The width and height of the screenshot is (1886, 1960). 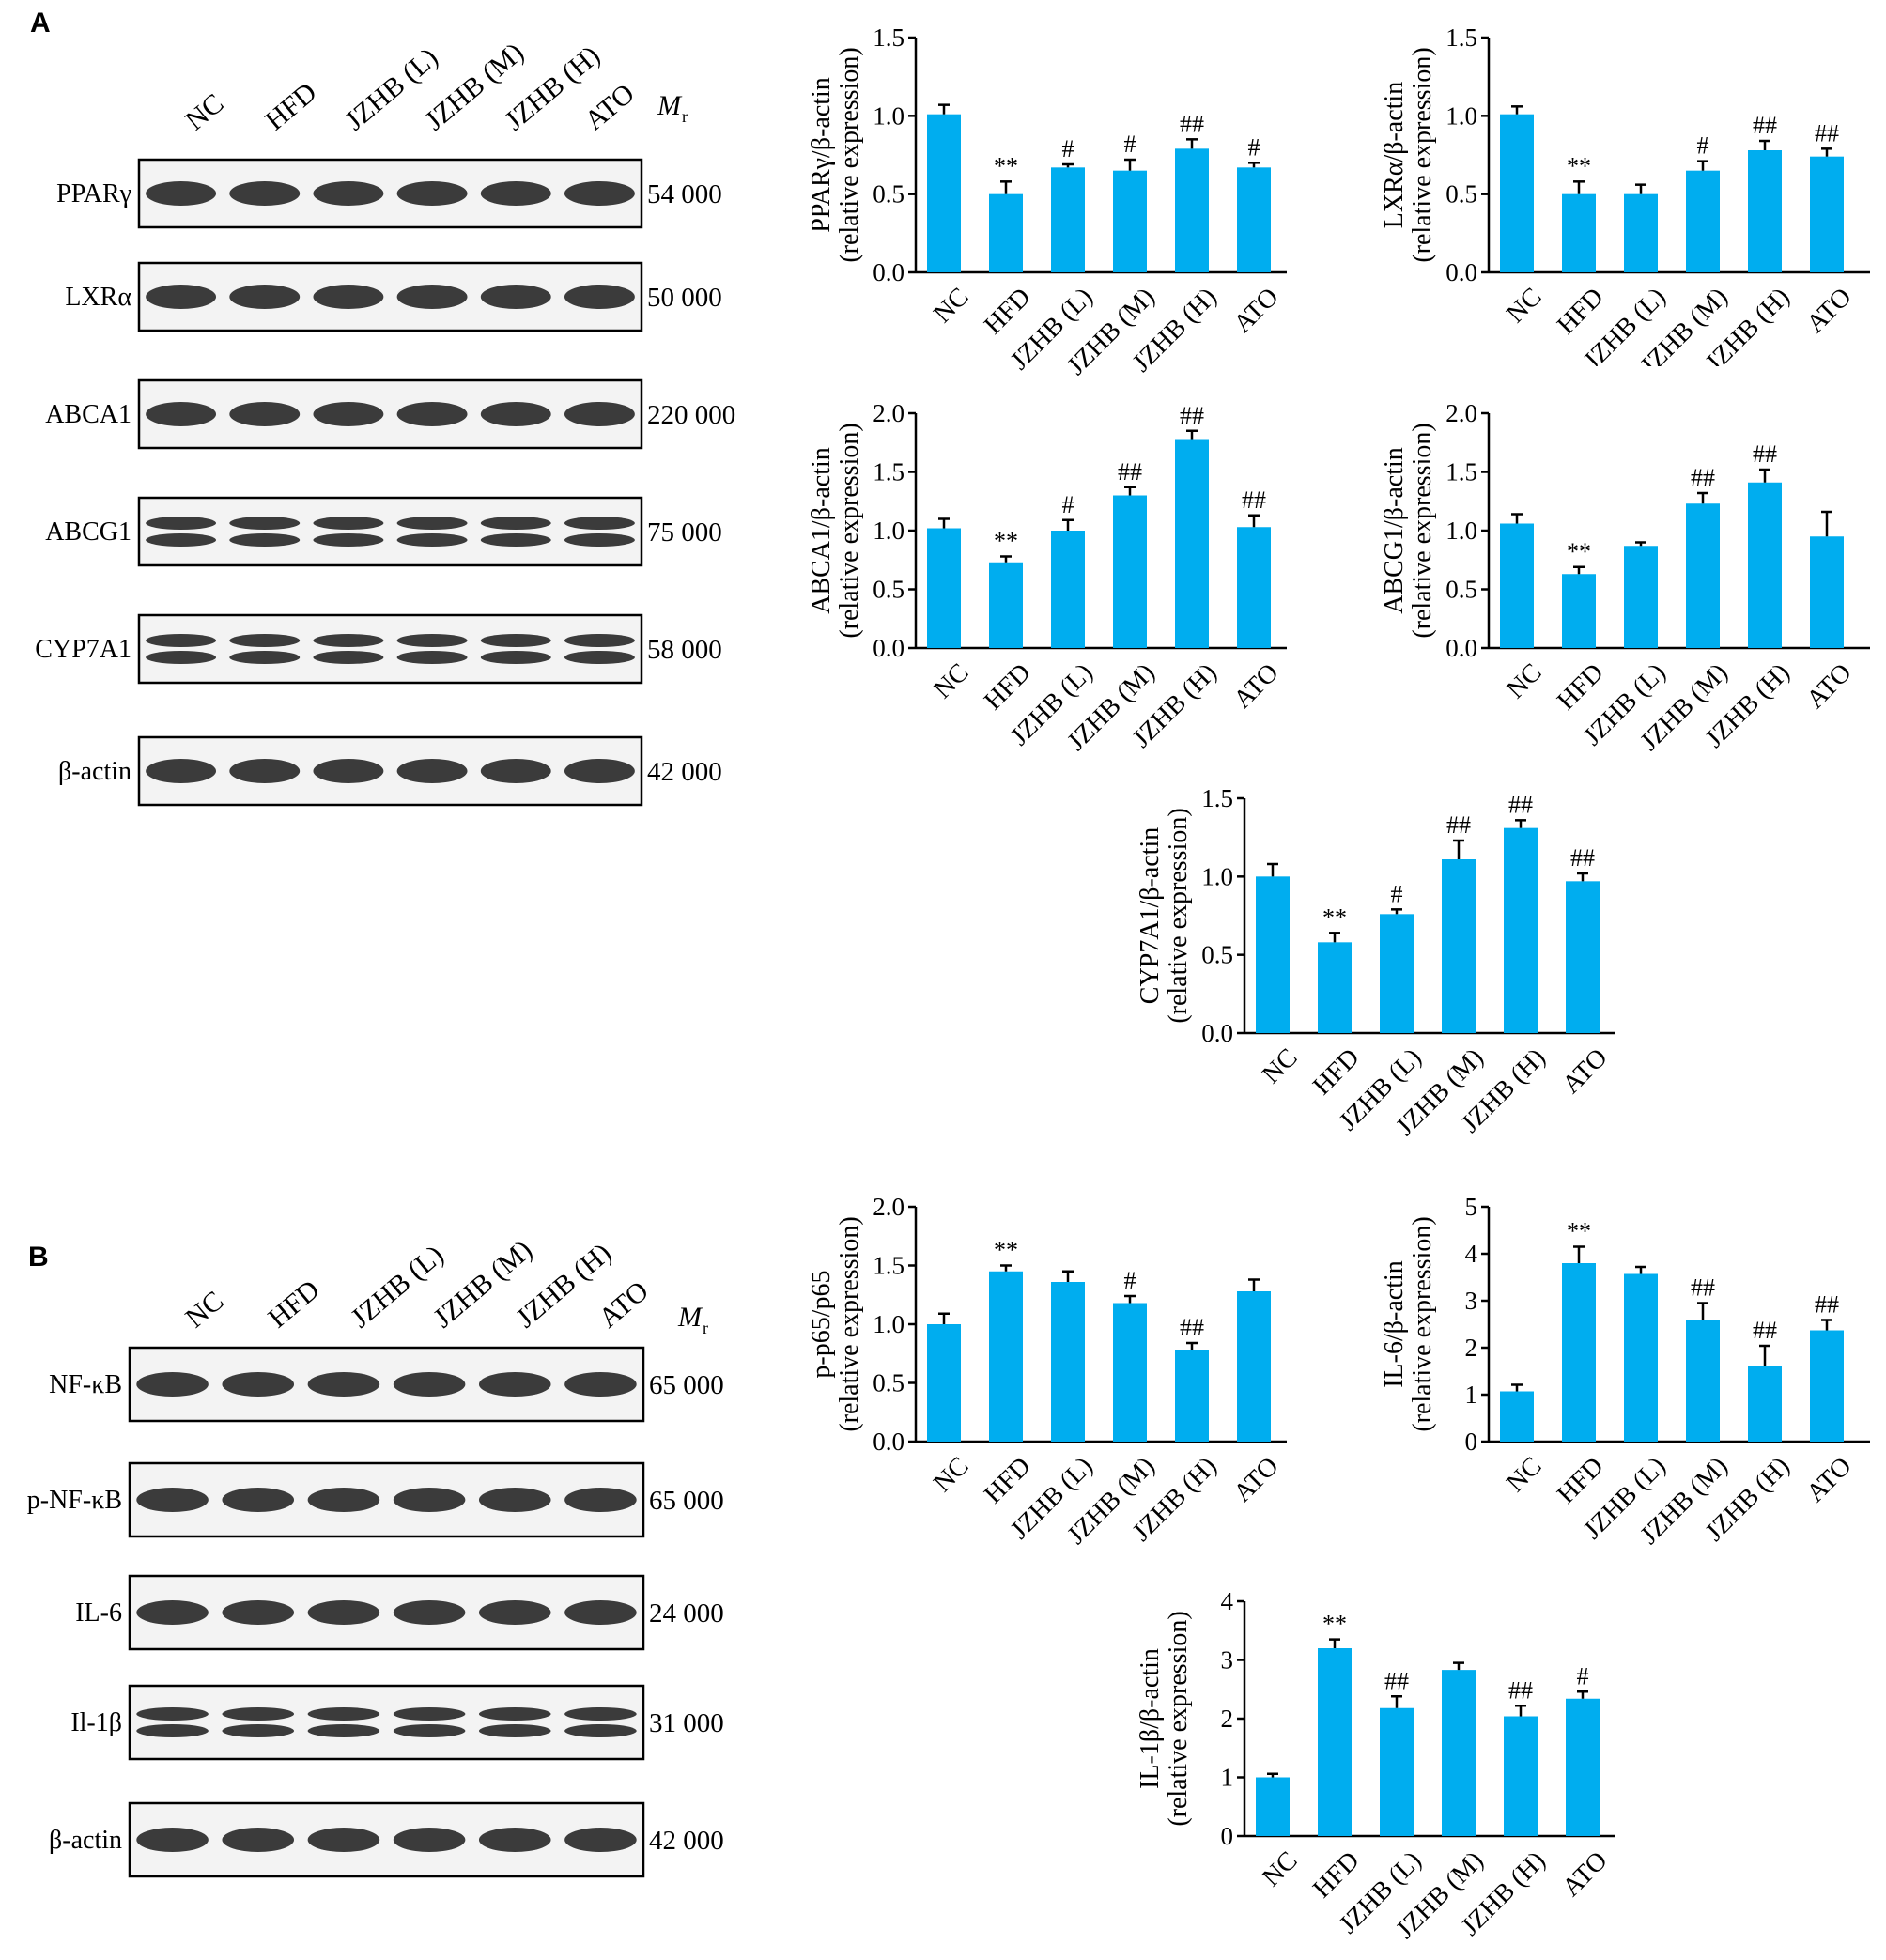 What do you see at coordinates (1471, 1395) in the screenshot?
I see `y-tick-label: 1` at bounding box center [1471, 1395].